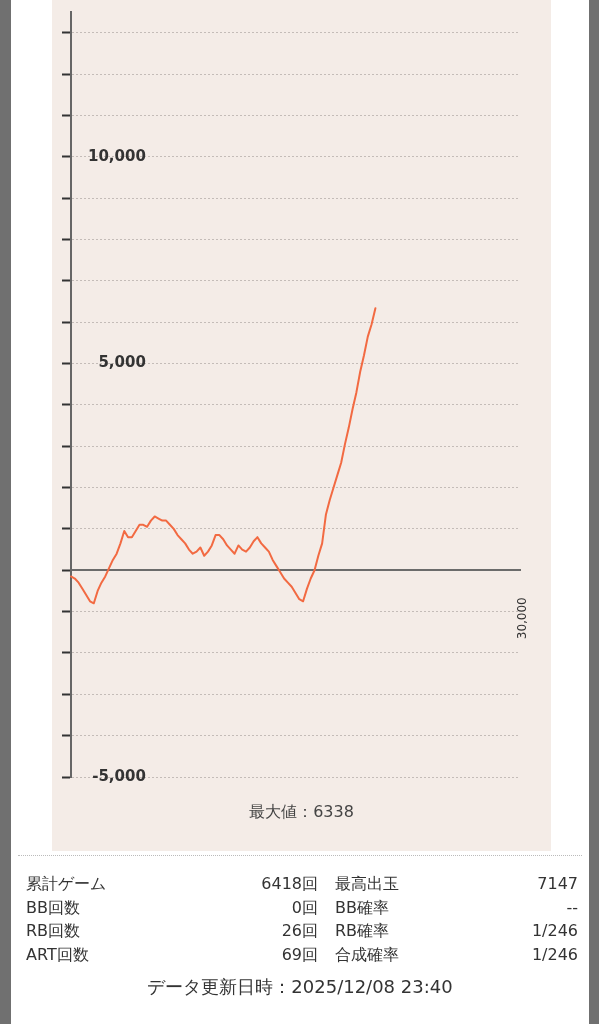  I want to click on text: 6418回, so click(289, 884).